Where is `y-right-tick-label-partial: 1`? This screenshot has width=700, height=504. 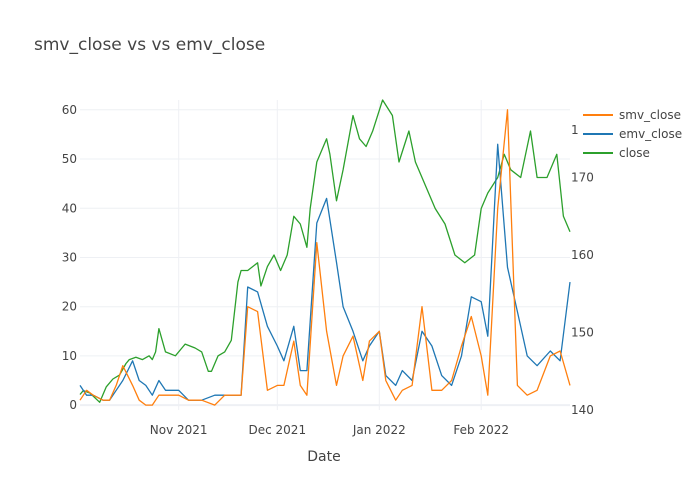 y-right-tick-label-partial: 1 is located at coordinates (575, 130).